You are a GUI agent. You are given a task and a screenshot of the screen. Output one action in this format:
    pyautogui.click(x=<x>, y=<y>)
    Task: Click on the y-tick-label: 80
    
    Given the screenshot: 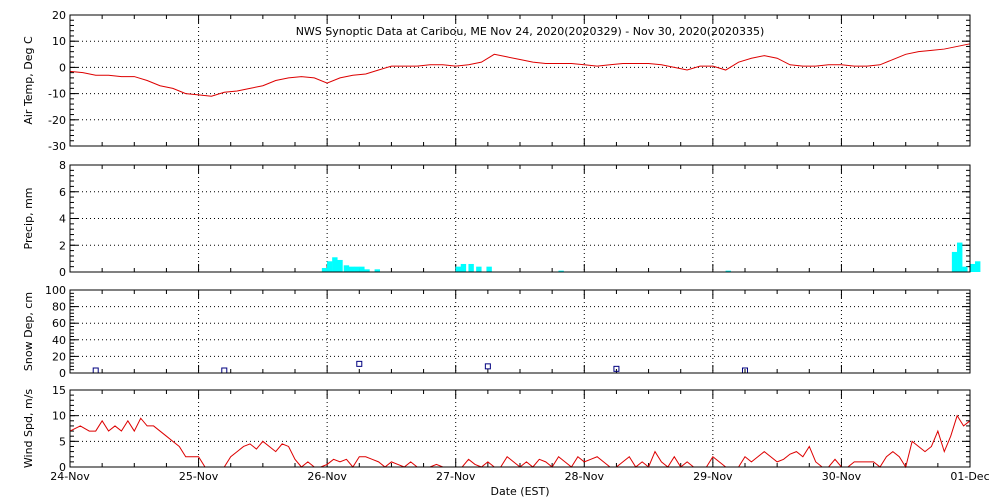 What is the action you would take?
    pyautogui.click(x=59, y=307)
    